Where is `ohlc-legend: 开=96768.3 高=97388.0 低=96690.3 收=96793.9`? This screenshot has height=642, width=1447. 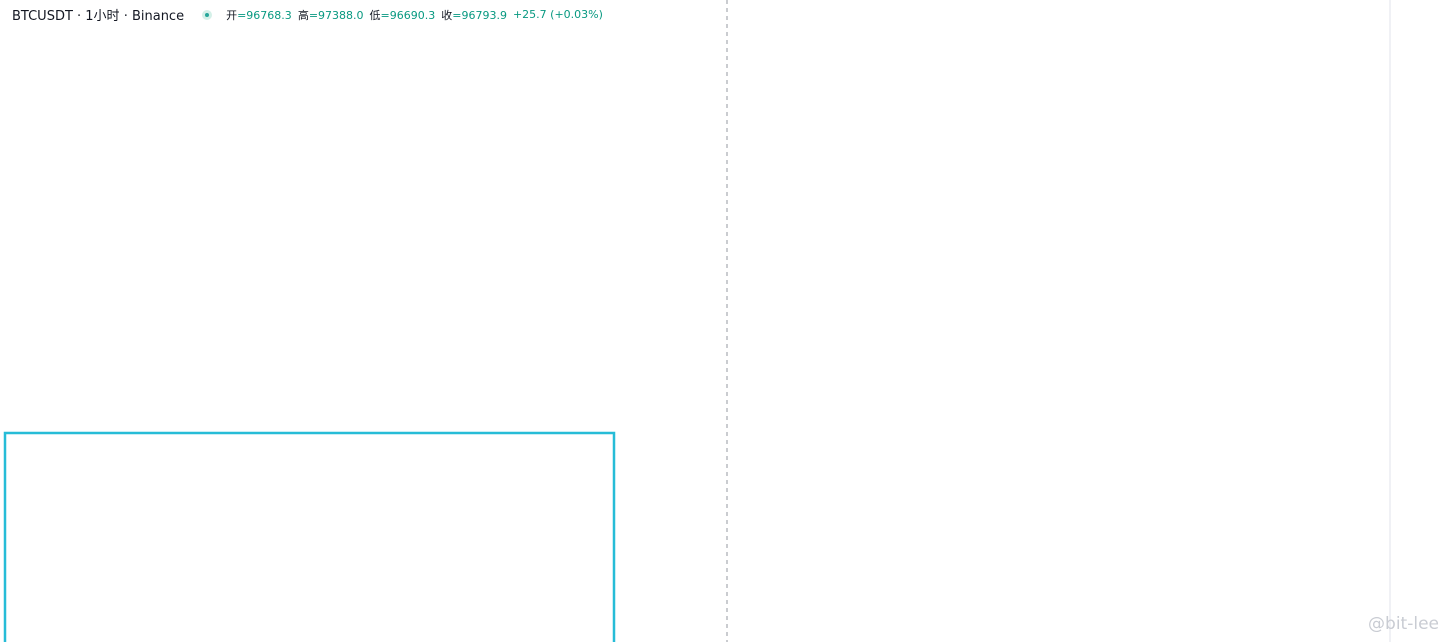 ohlc-legend: 开=96768.3 高=97388.0 低=96690.3 收=96793.9 is located at coordinates (369, 15).